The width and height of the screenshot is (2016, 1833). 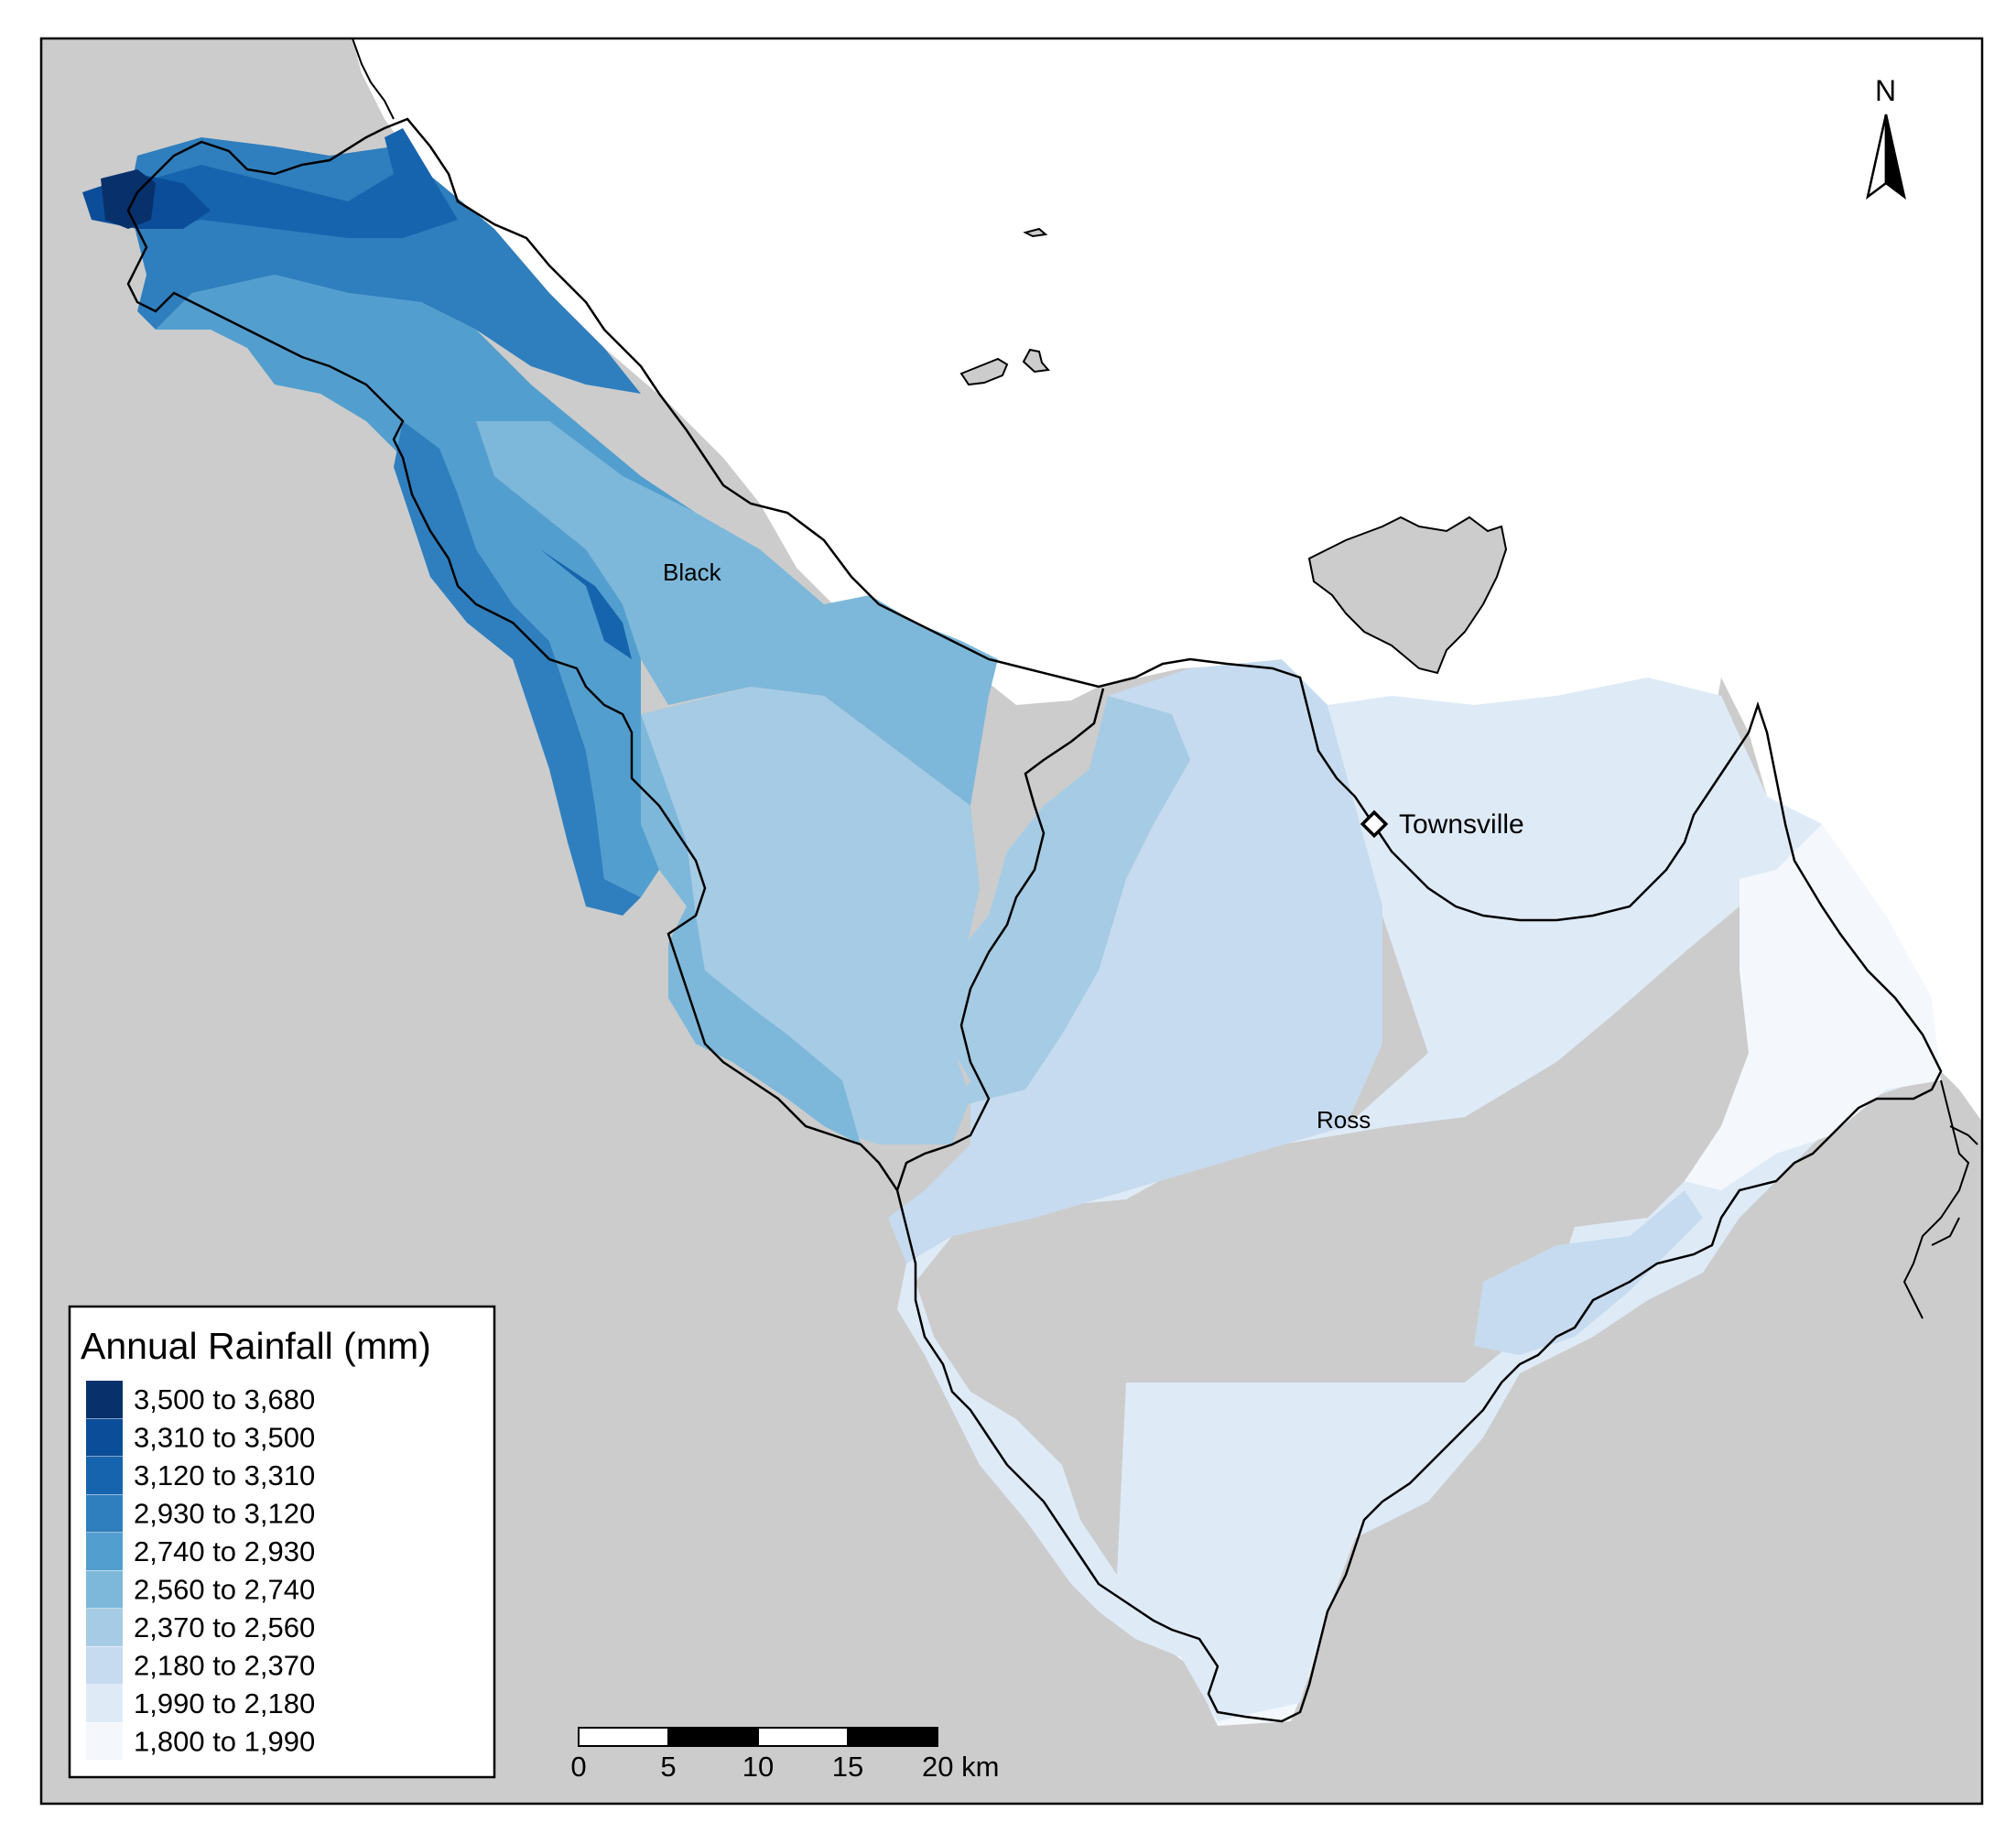 I want to click on townsville-marker, so click(x=1374, y=824).